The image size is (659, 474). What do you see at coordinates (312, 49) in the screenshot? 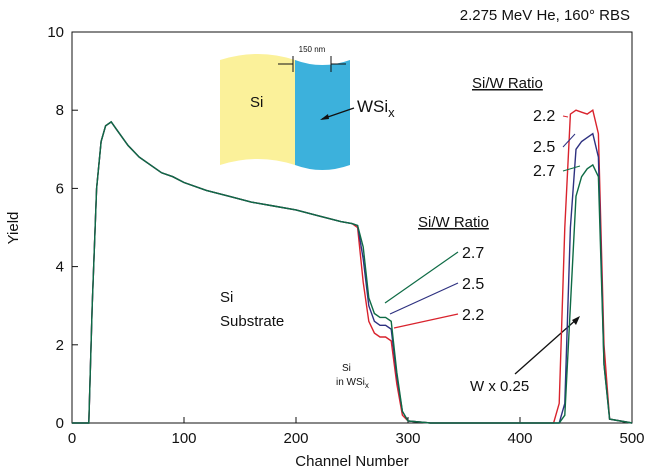
I see `thickness-label: 150 nm` at bounding box center [312, 49].